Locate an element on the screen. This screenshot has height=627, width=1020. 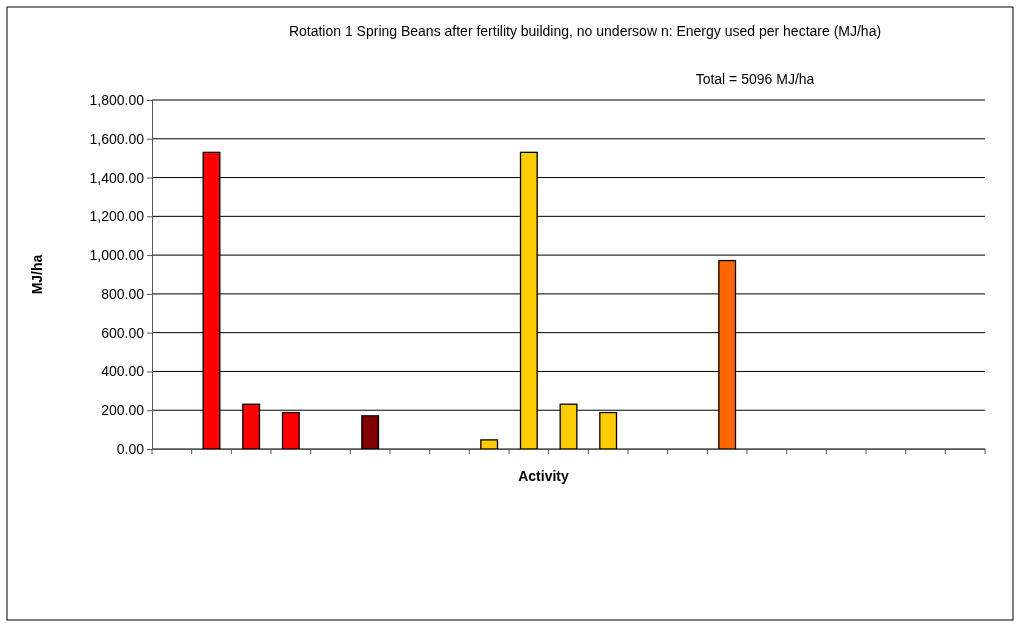
y-tick-label: 1,400.00 is located at coordinates (117, 177).